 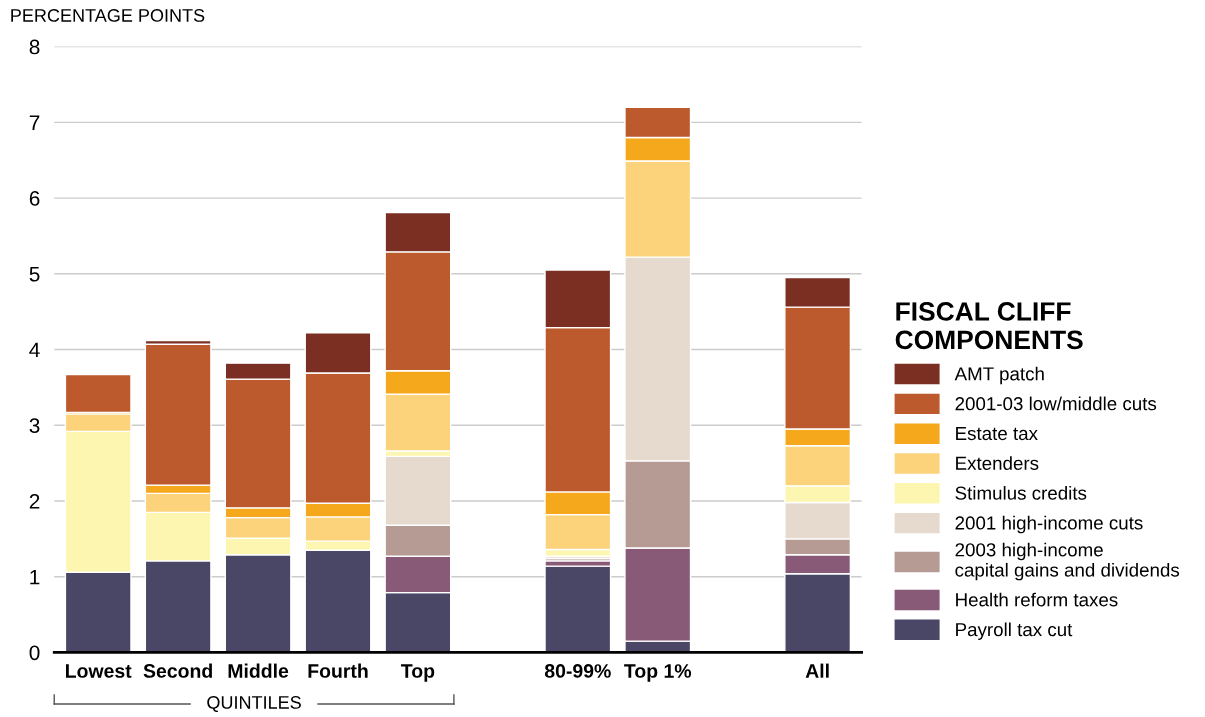 What do you see at coordinates (34, 274) in the screenshot?
I see `y-tick-label: 5` at bounding box center [34, 274].